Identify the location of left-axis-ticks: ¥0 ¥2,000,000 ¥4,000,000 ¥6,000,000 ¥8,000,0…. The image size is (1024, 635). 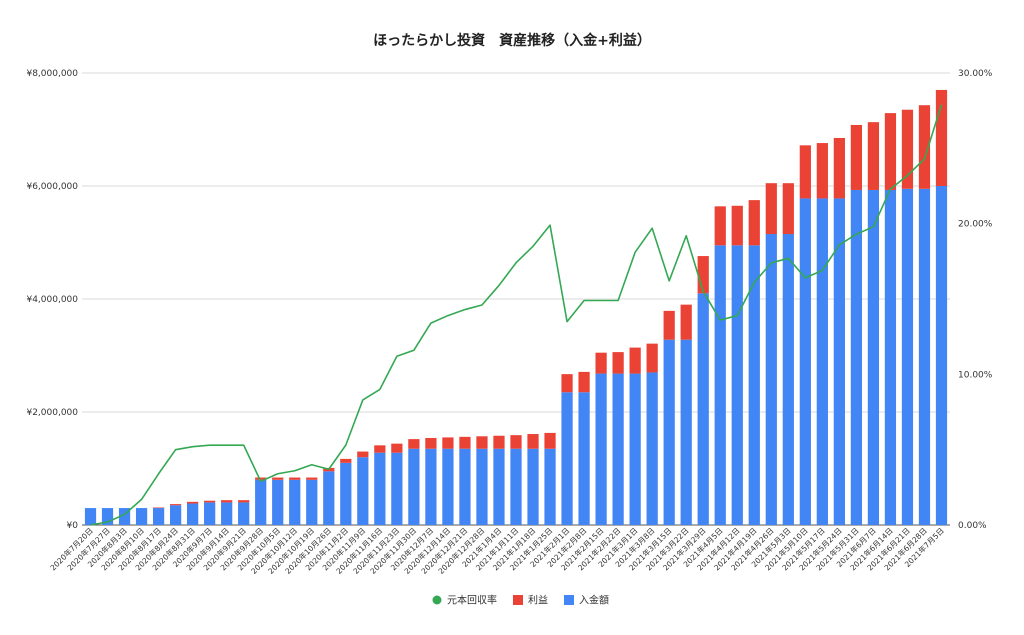
(52, 300).